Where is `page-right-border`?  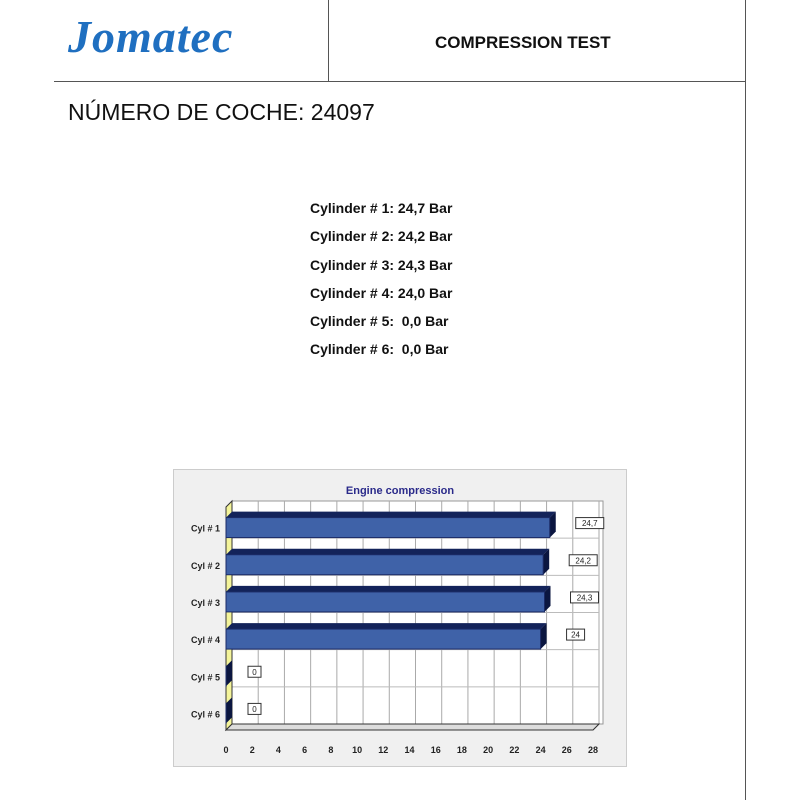
page-right-border is located at coordinates (745, 400).